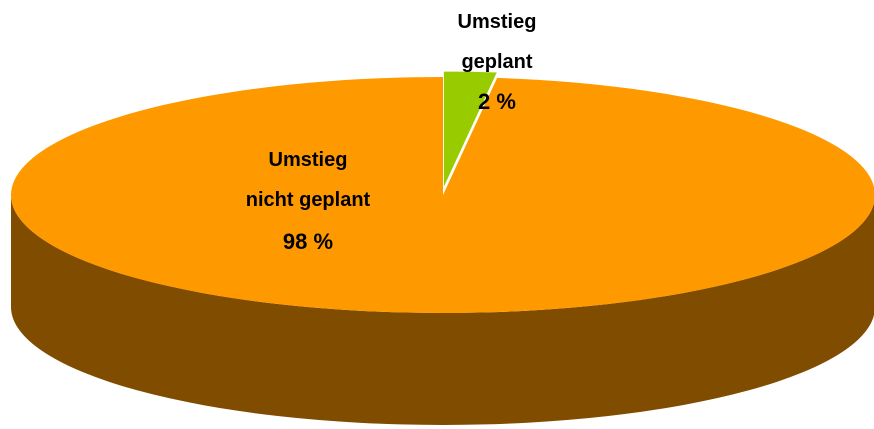  I want to click on slice-label: Umstieg geplant, so click(497, 42).